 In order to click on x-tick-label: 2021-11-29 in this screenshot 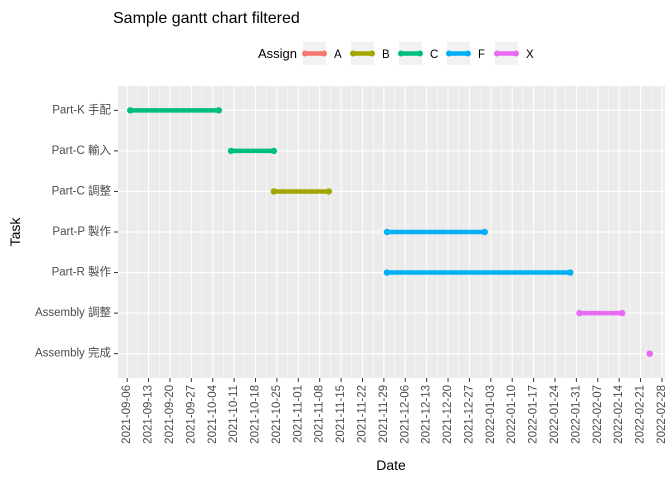, I will do `click(384, 414)`.